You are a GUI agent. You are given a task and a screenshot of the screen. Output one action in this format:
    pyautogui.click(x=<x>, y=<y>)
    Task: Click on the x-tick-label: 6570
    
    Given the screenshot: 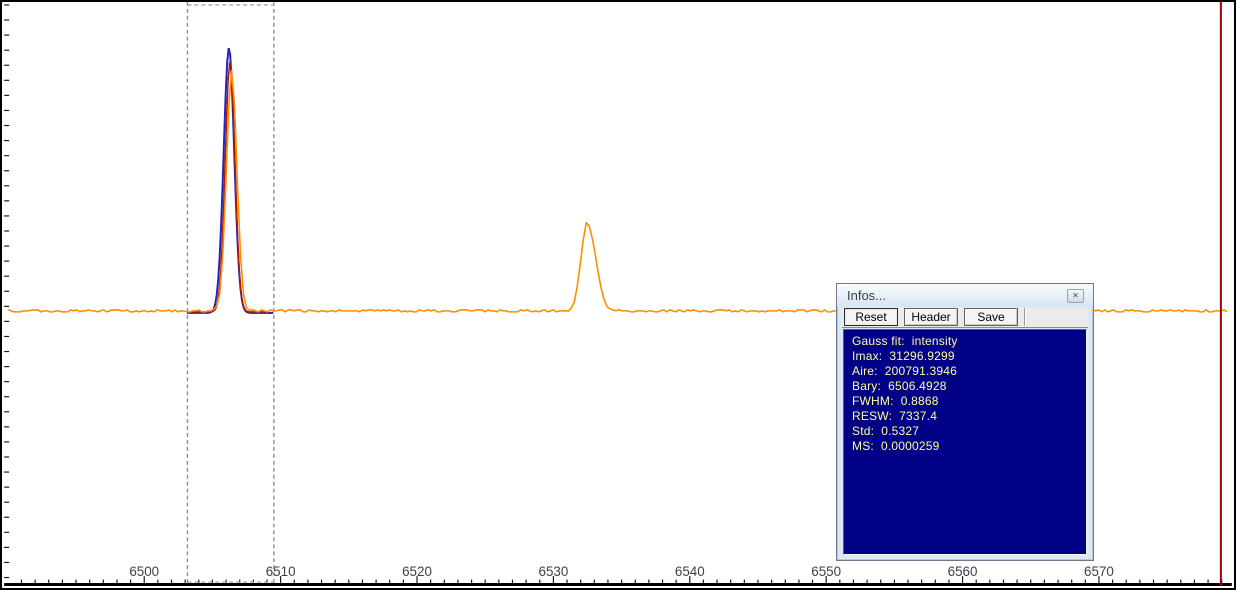 What is the action you would take?
    pyautogui.click(x=1099, y=571)
    